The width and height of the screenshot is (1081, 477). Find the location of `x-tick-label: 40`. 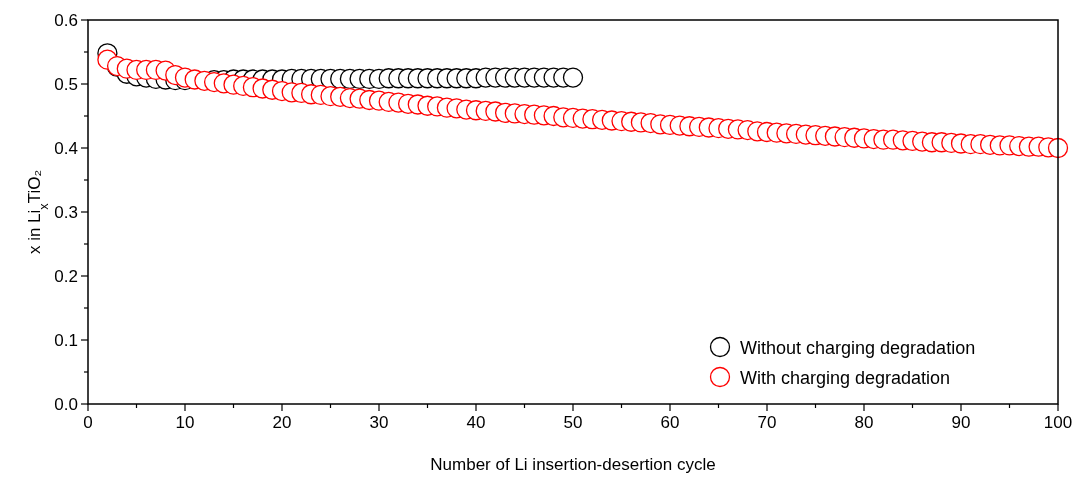

x-tick-label: 40 is located at coordinates (476, 422).